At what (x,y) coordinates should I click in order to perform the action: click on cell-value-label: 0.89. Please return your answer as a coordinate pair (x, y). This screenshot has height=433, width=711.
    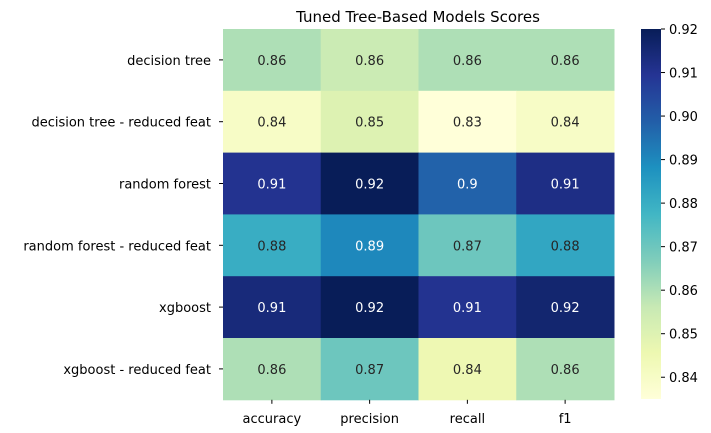
    Looking at the image, I should click on (369, 246).